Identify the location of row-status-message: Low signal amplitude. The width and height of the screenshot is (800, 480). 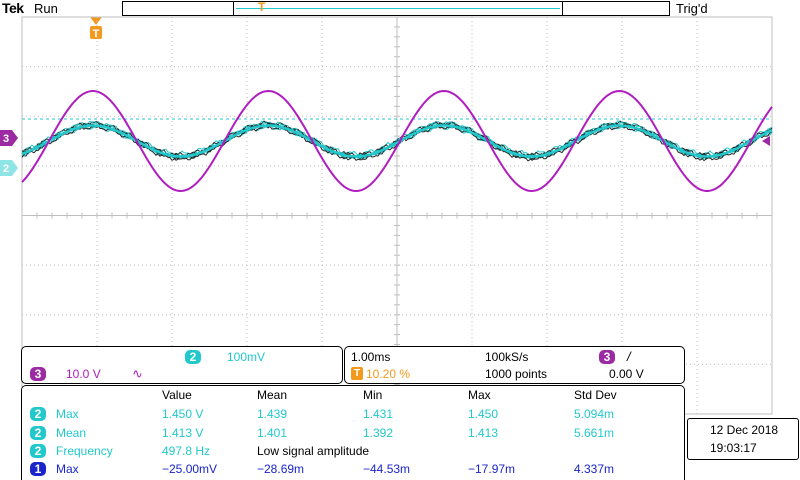
(313, 451).